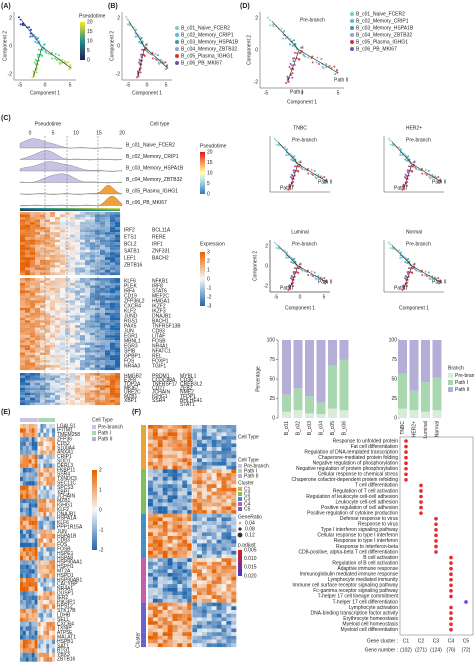 This screenshot has height=668, width=474. What do you see at coordinates (298, 364) in the screenshot?
I see `bar-segment` at bounding box center [298, 364].